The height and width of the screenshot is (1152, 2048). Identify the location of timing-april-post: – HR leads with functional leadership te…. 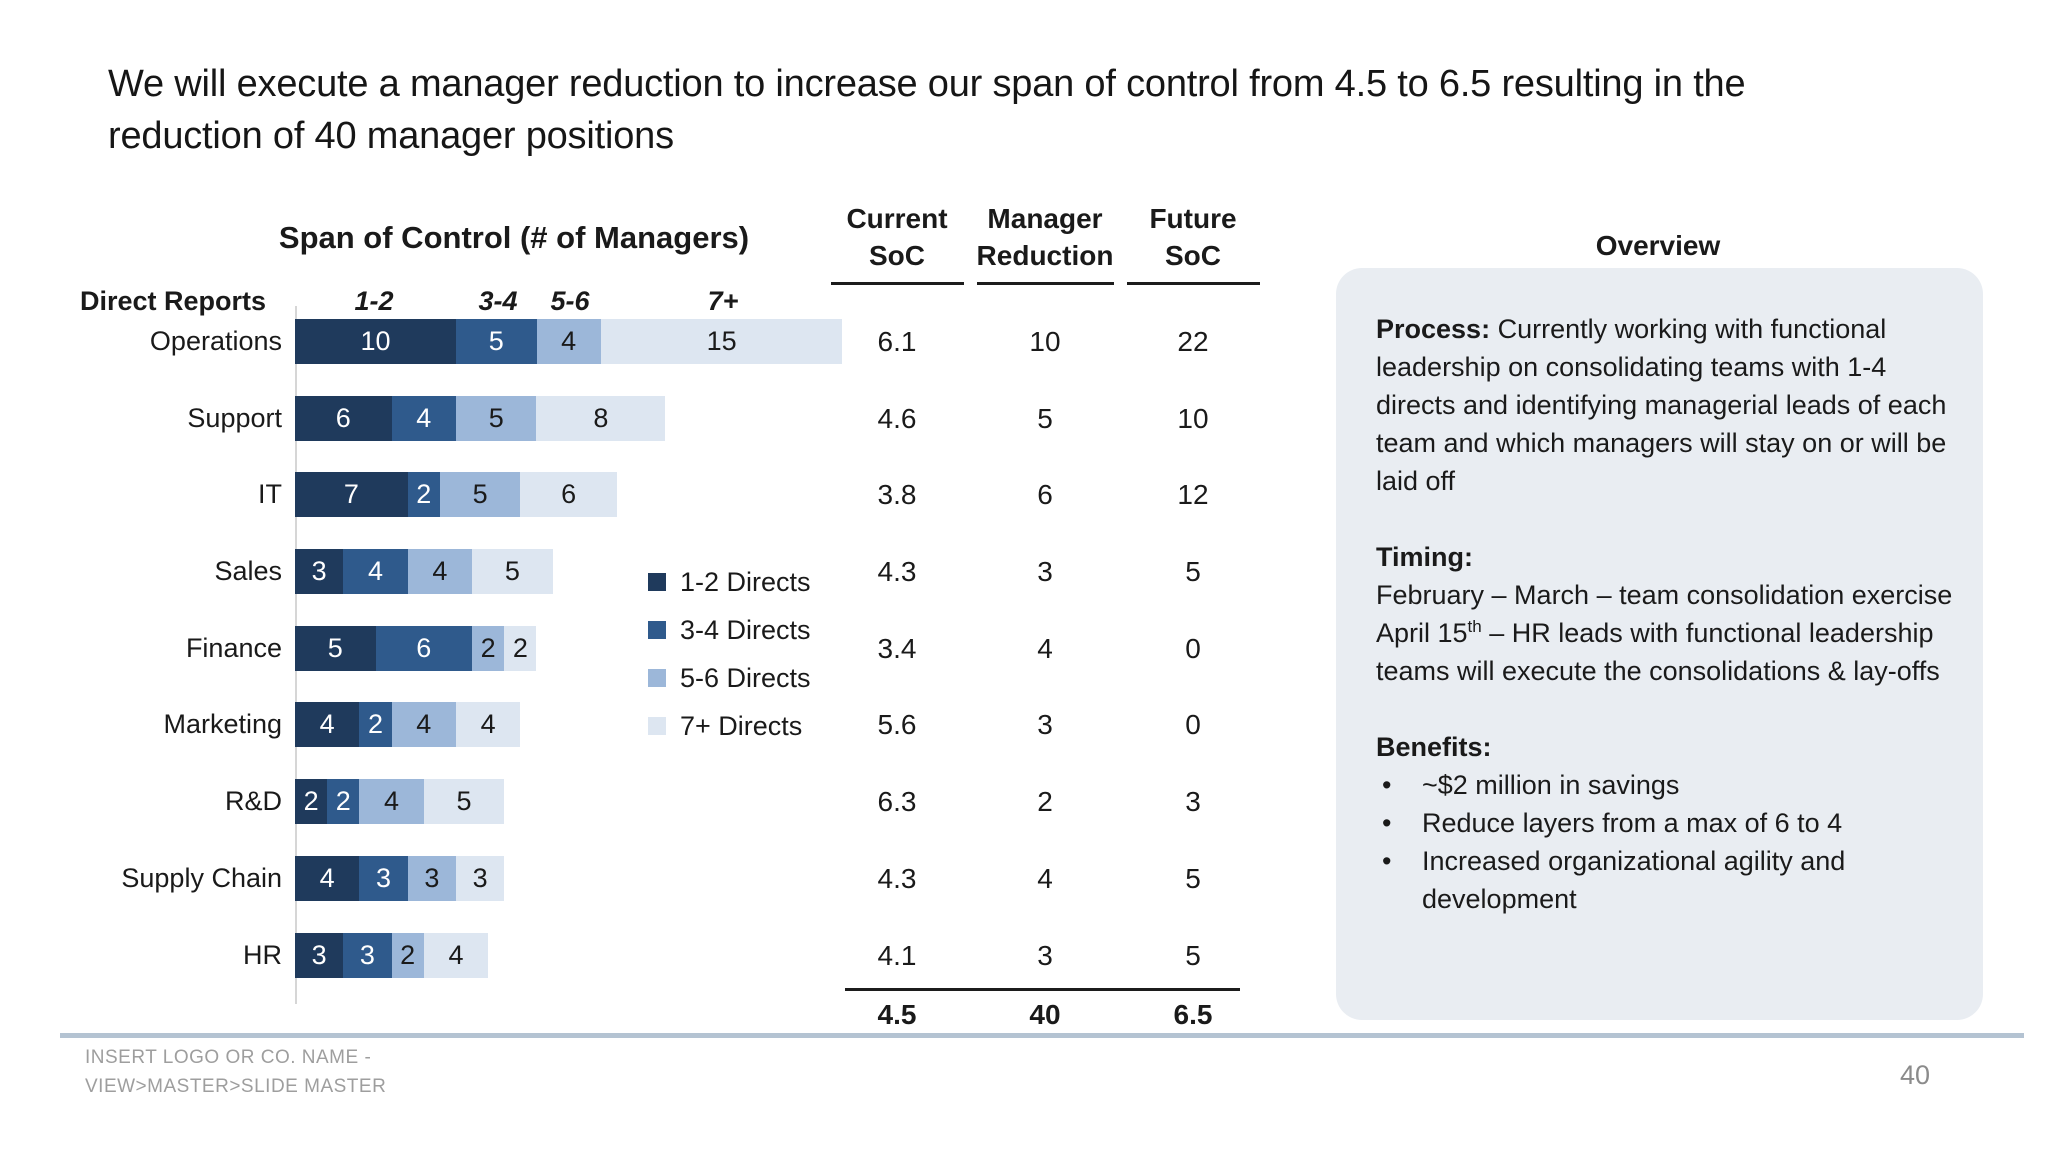
(1658, 652).